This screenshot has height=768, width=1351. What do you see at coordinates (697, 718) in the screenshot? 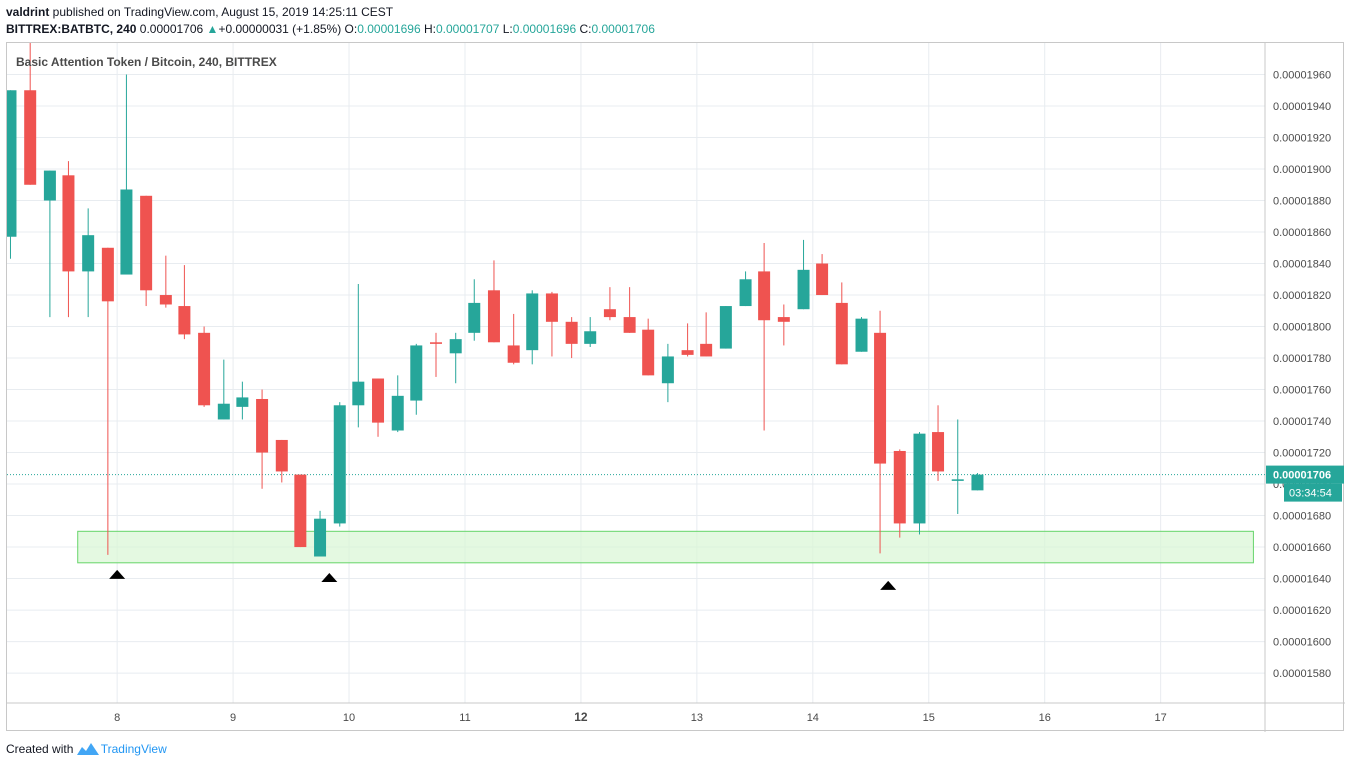
I see `x-tick-label: 13` at bounding box center [697, 718].